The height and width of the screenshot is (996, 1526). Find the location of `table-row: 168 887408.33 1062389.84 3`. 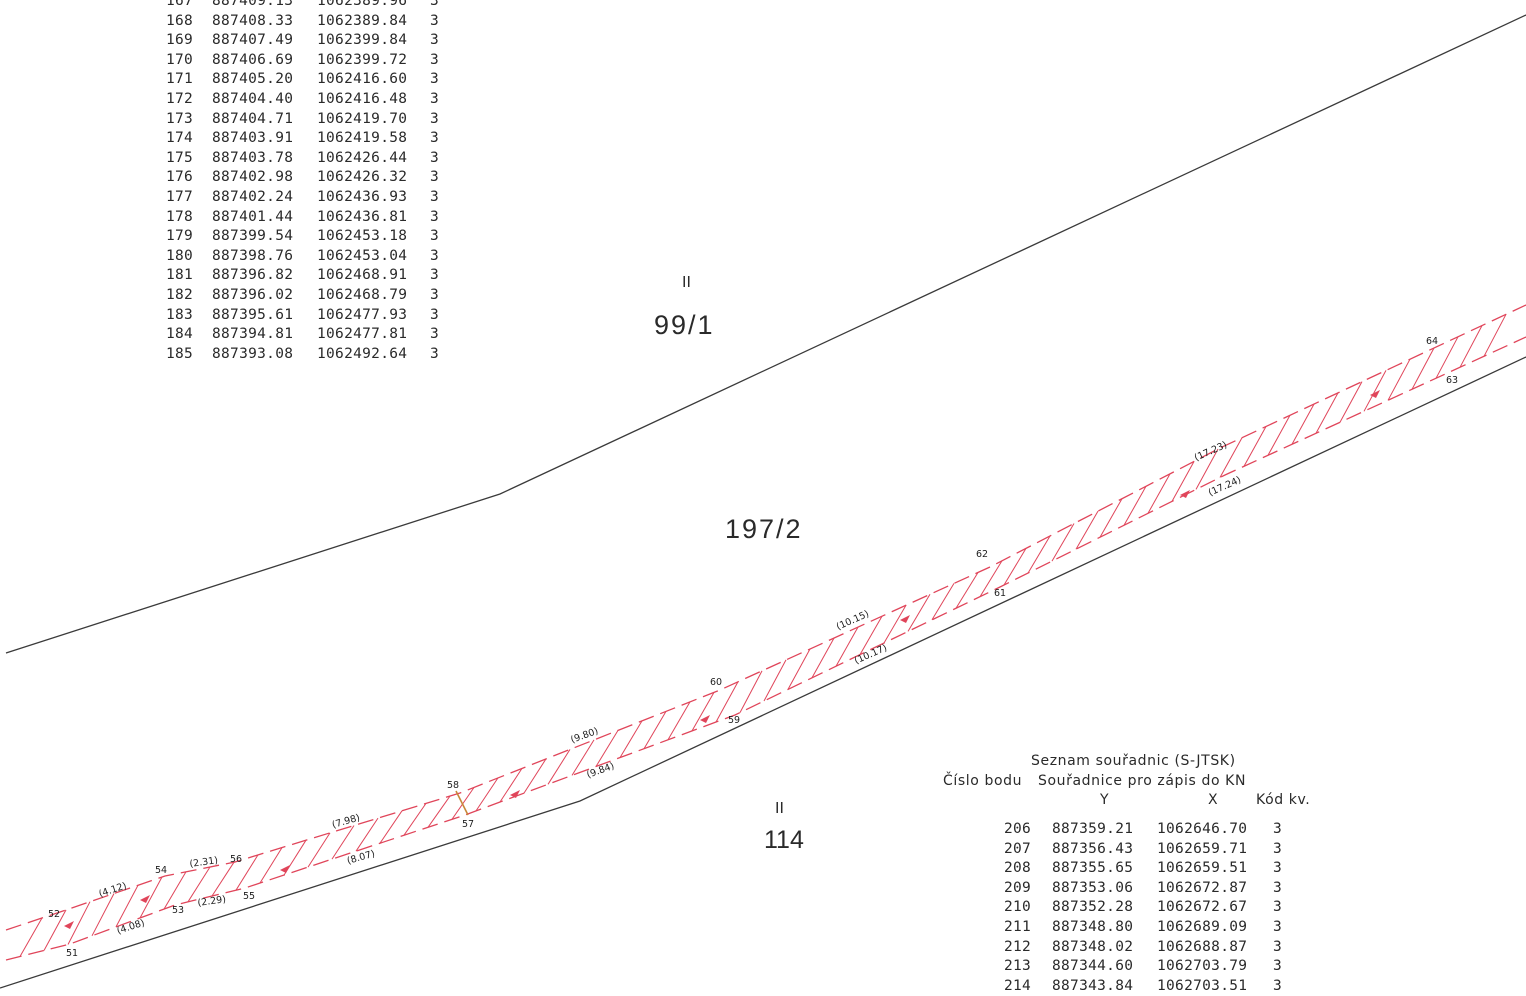

table-row: 168 887408.33 1062389.84 3 is located at coordinates (303, 20).